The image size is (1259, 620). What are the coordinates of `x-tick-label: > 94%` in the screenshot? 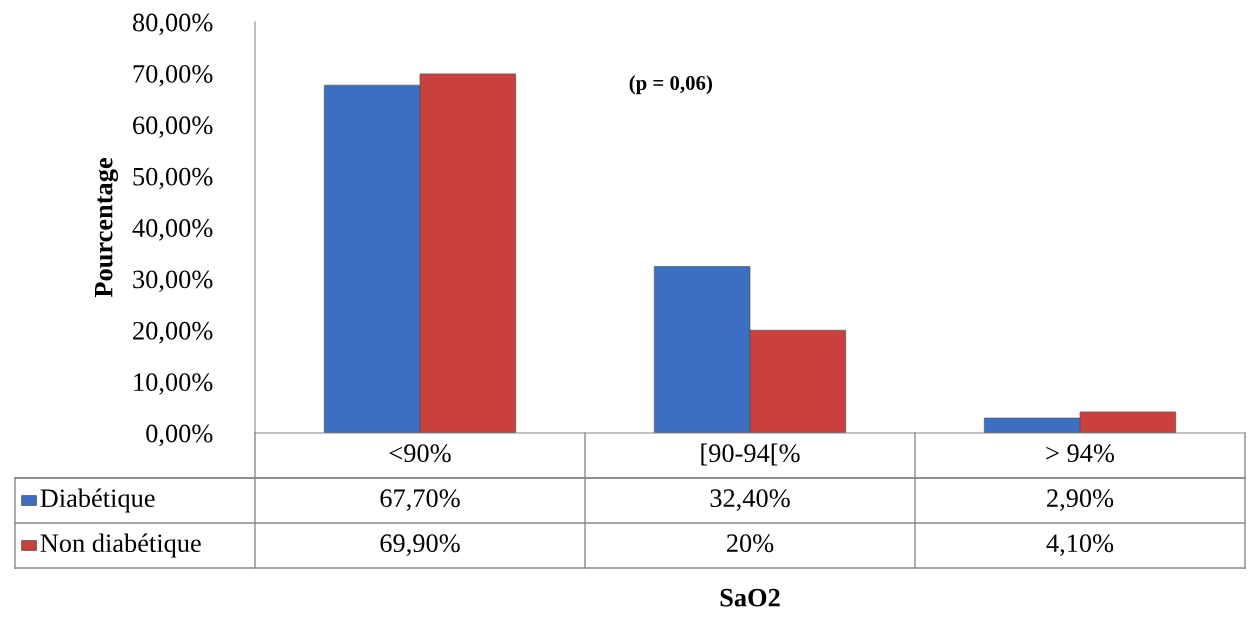 It's located at (1080, 453).